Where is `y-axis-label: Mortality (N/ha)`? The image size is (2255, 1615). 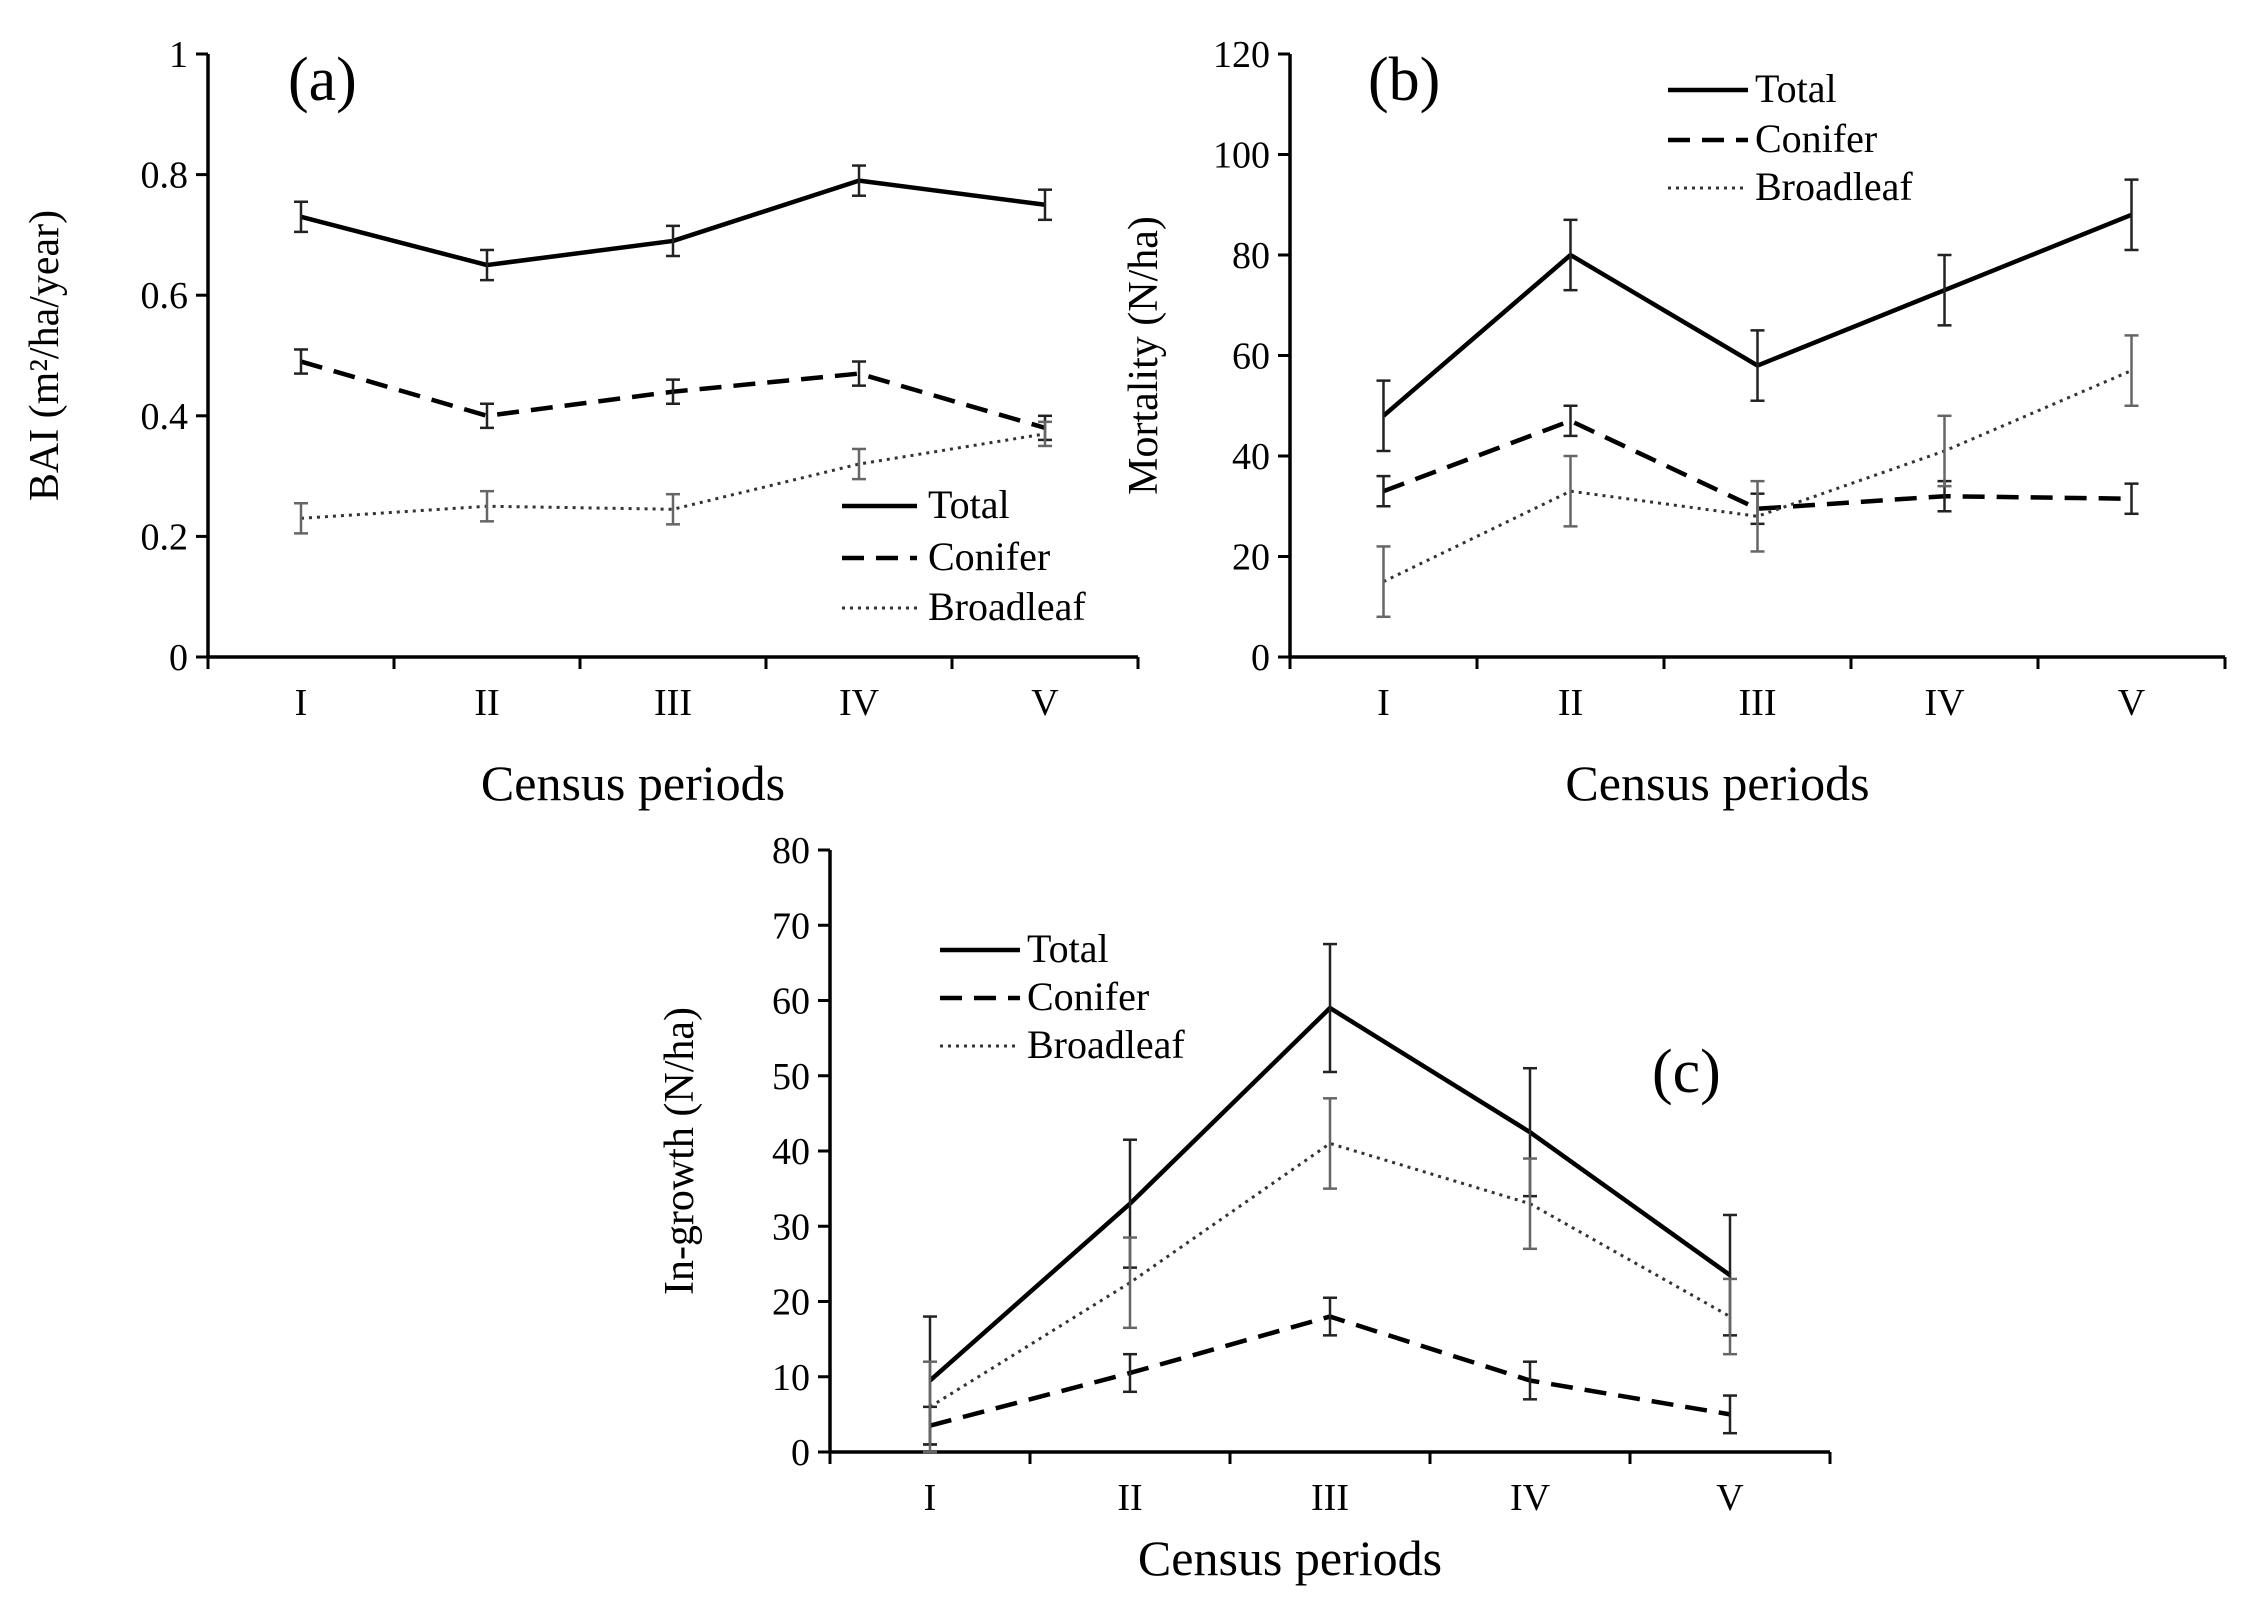
y-axis-label: Mortality (N/ha) is located at coordinates (1144, 355).